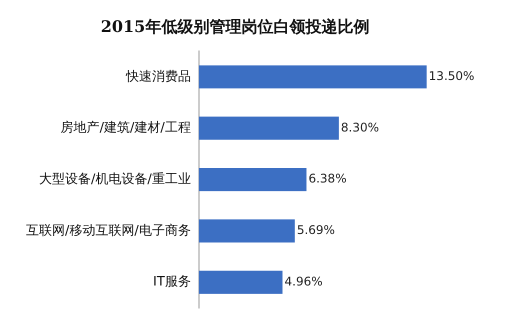 Image resolution: width=520 pixels, height=336 pixels. I want to click on y-tick-label: 大型设备/机电设备/重工业, so click(114, 179).